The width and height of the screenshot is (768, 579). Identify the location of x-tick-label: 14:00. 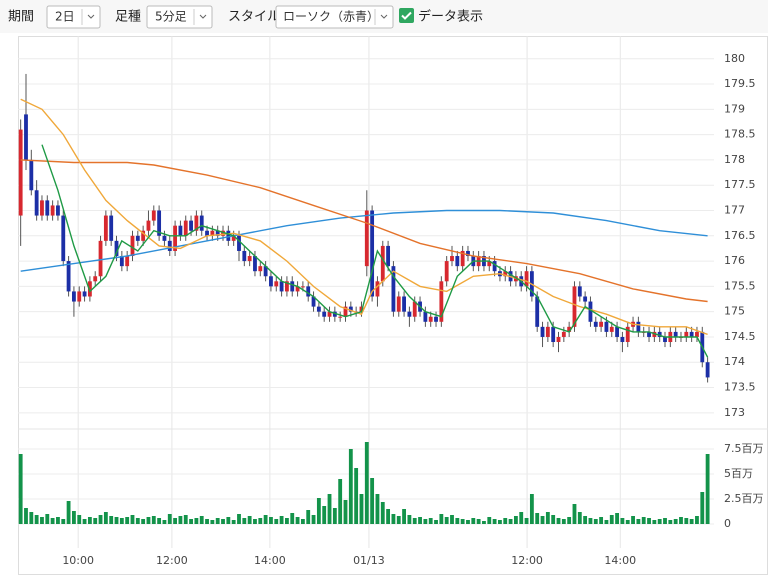
(270, 560).